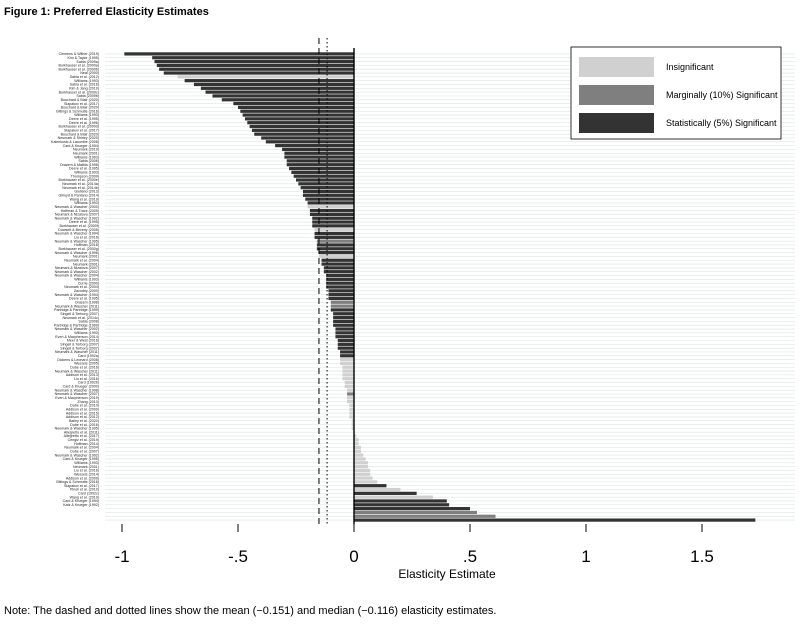 This screenshot has height=630, width=810. Describe the element at coordinates (87, 62) in the screenshot. I see `study-label: Sabia (2009a)` at that location.